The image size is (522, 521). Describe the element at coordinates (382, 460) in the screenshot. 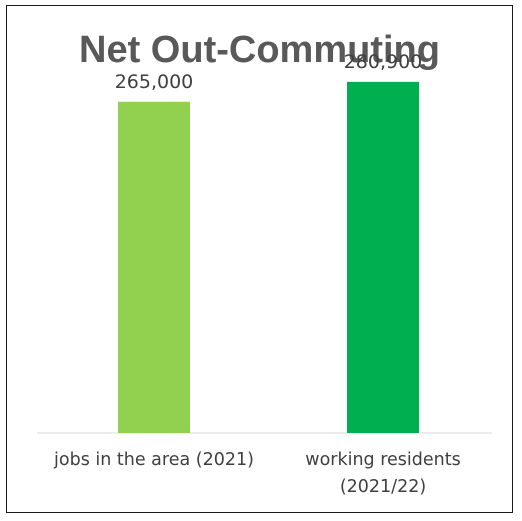

I see `x-tick-label-2-line-1: working residents` at that location.